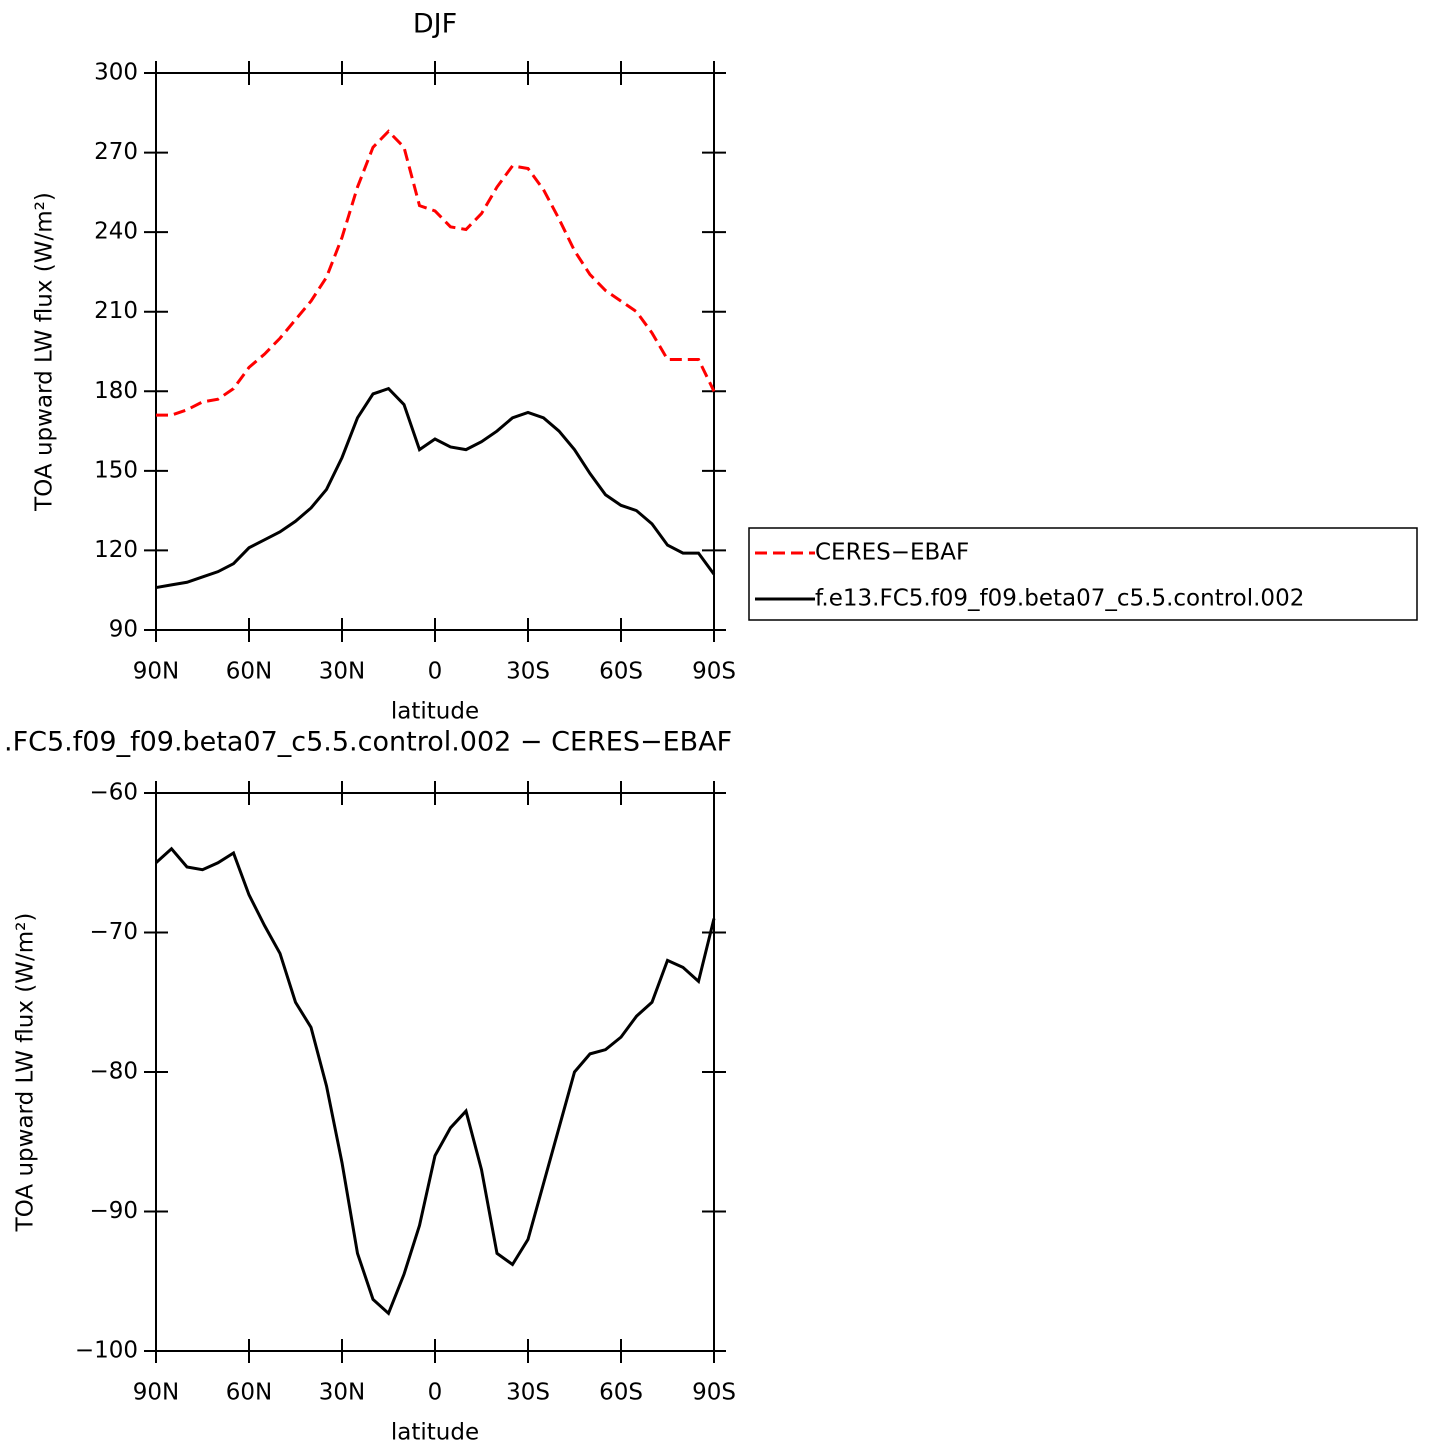  I want to click on y-tick-label: 240, so click(116, 232).